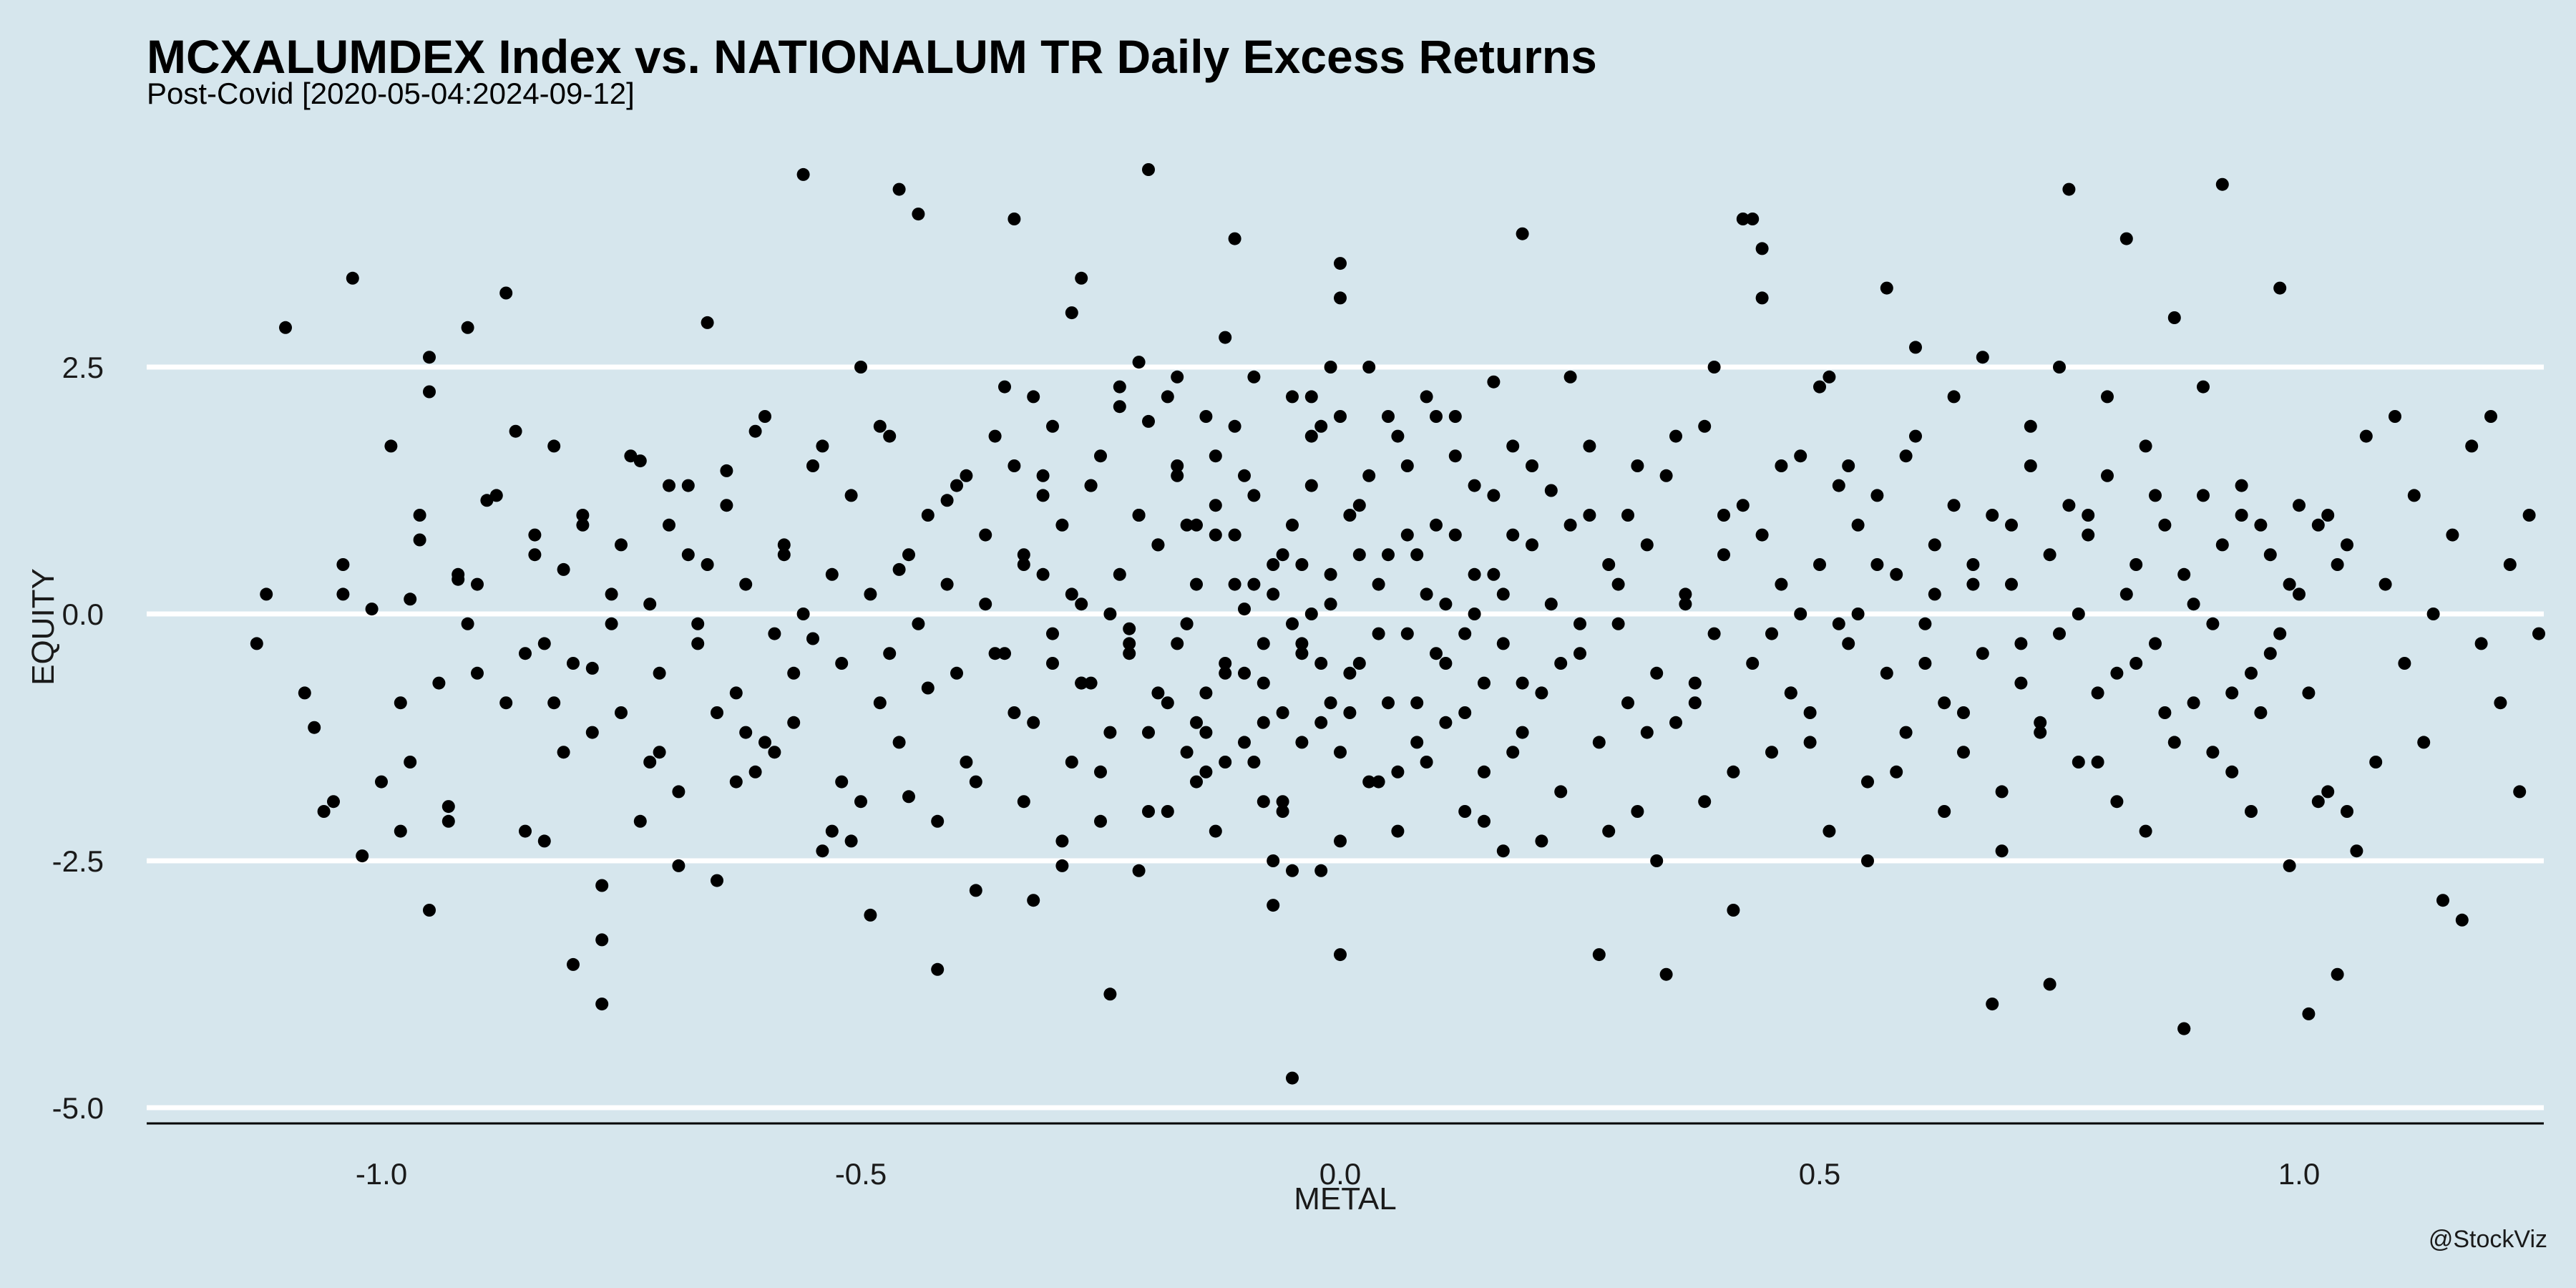 This screenshot has width=2576, height=1288. Describe the element at coordinates (1345, 1198) in the screenshot. I see `x-axis-title: METAL` at that location.